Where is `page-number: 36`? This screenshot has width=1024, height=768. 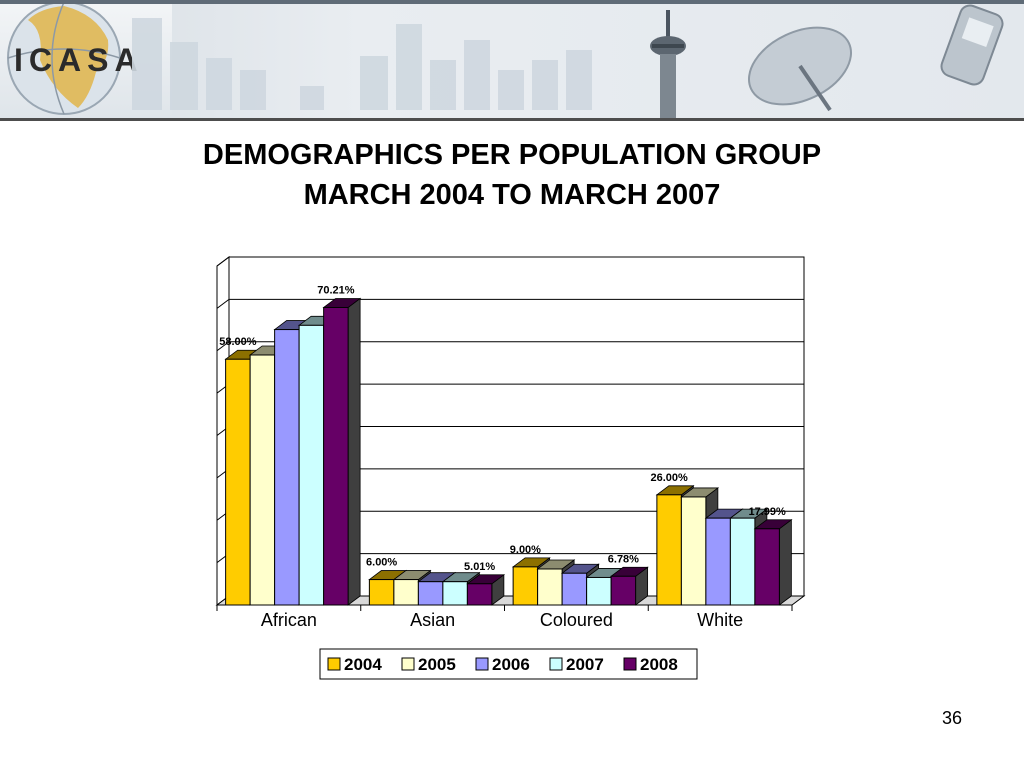
page-number: 36 is located at coordinates (951, 718).